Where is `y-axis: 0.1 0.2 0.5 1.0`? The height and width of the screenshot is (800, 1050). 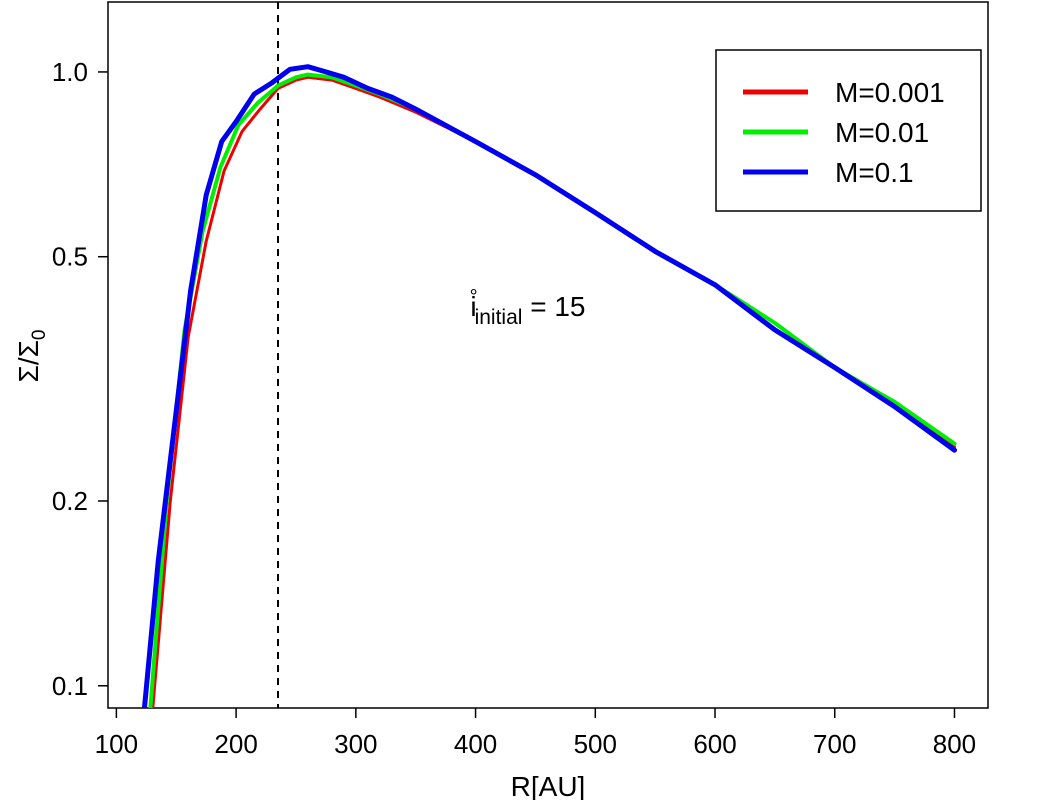
y-axis: 0.1 0.2 0.5 1.0 is located at coordinates (80, 379).